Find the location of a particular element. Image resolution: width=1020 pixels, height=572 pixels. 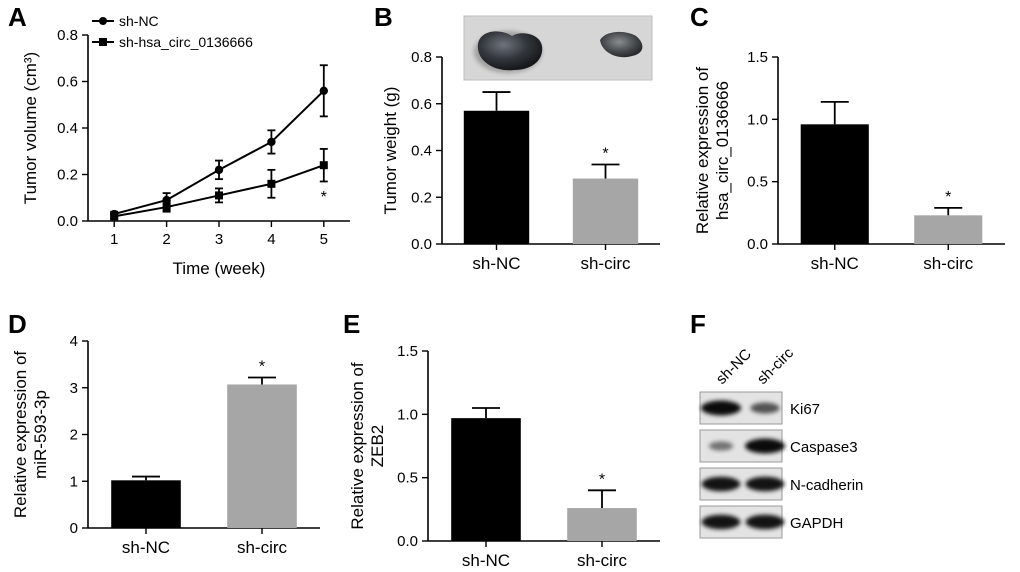

x-tick-label: 4 is located at coordinates (271, 239).